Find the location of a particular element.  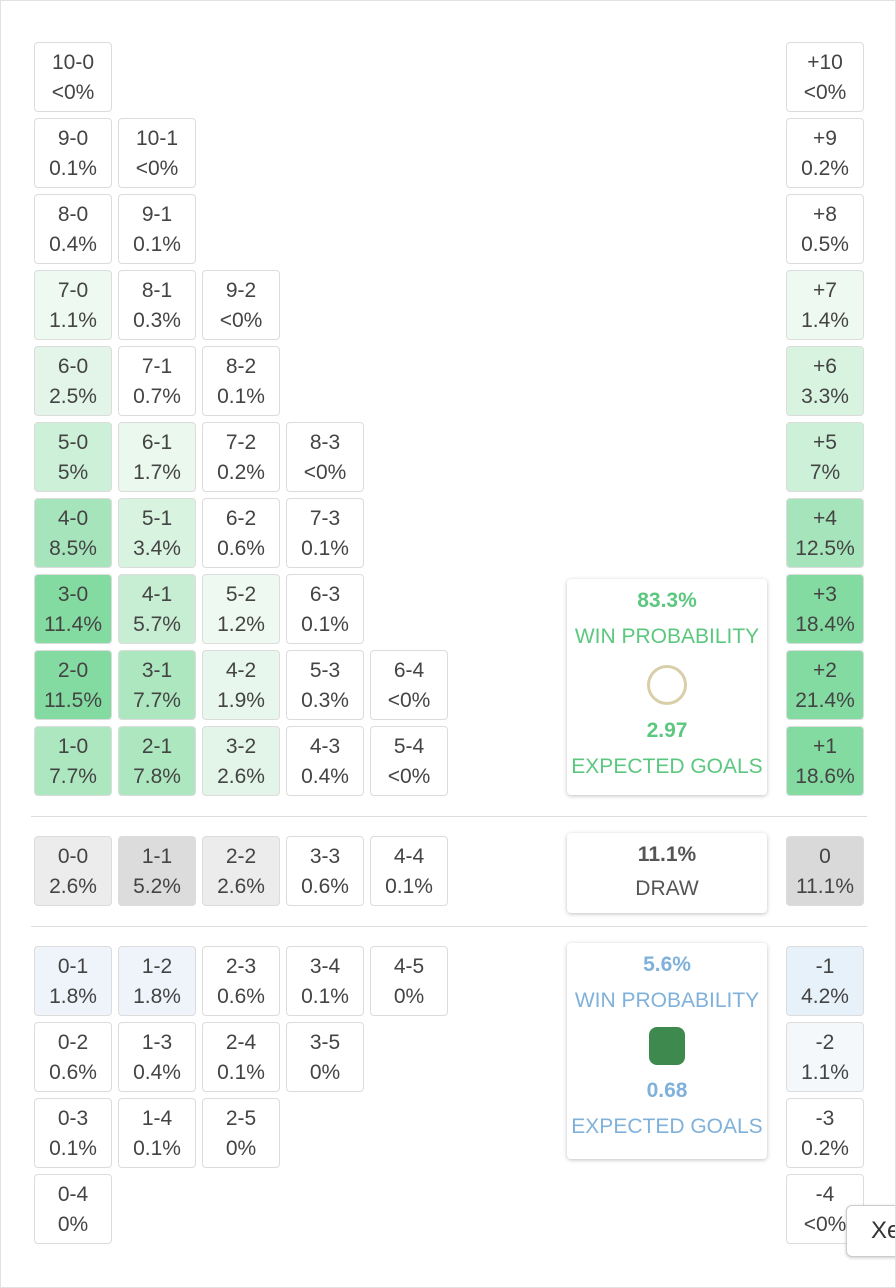

score-label: 1-1 is located at coordinates (157, 856).